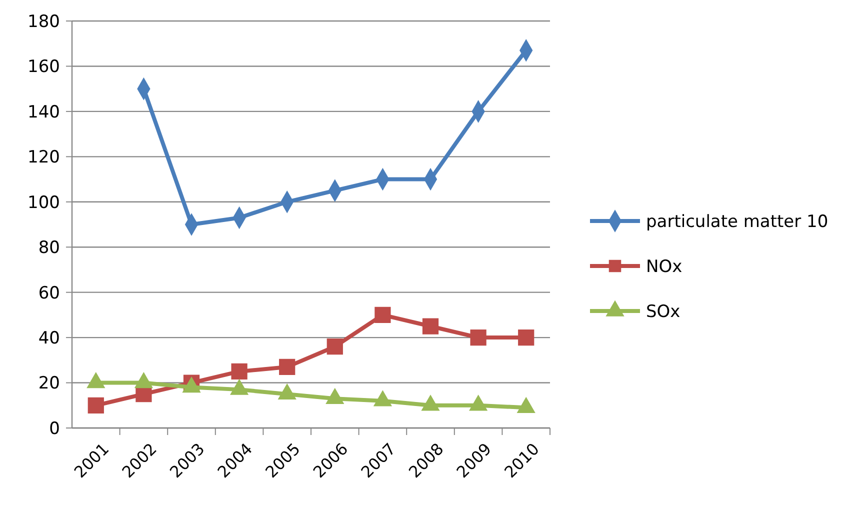 The height and width of the screenshot is (506, 860). What do you see at coordinates (44, 202) in the screenshot?
I see `y-tick-label: 100` at bounding box center [44, 202].